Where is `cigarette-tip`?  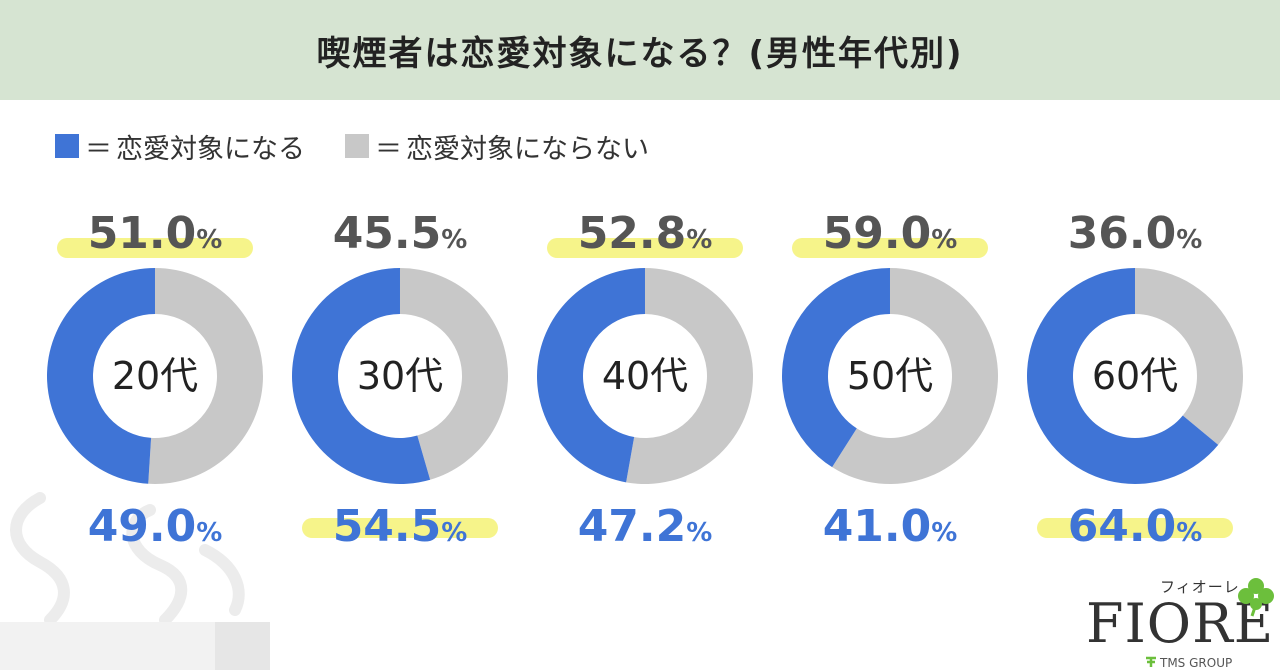 cigarette-tip is located at coordinates (242, 646).